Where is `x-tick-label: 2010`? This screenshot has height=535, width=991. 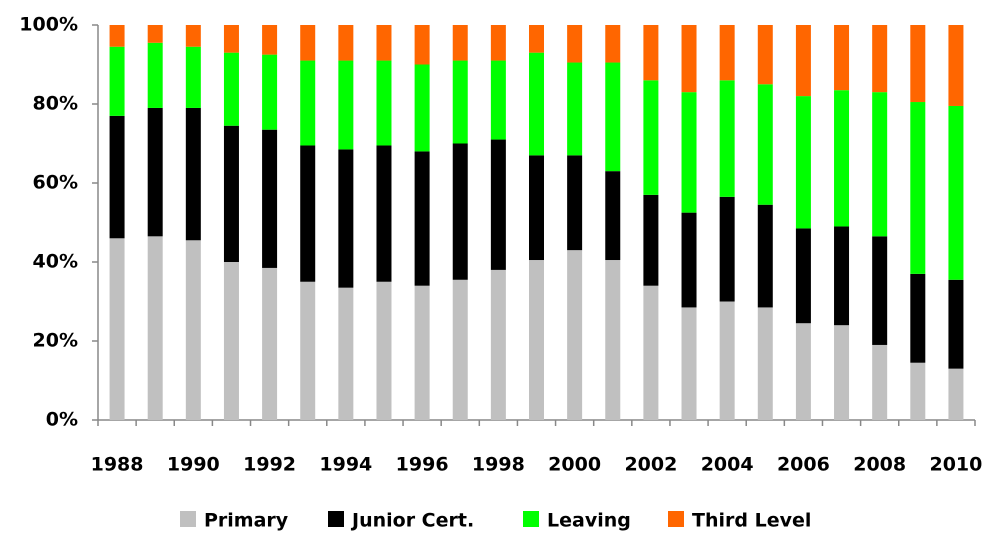
x-tick-label: 2010 is located at coordinates (955, 465).